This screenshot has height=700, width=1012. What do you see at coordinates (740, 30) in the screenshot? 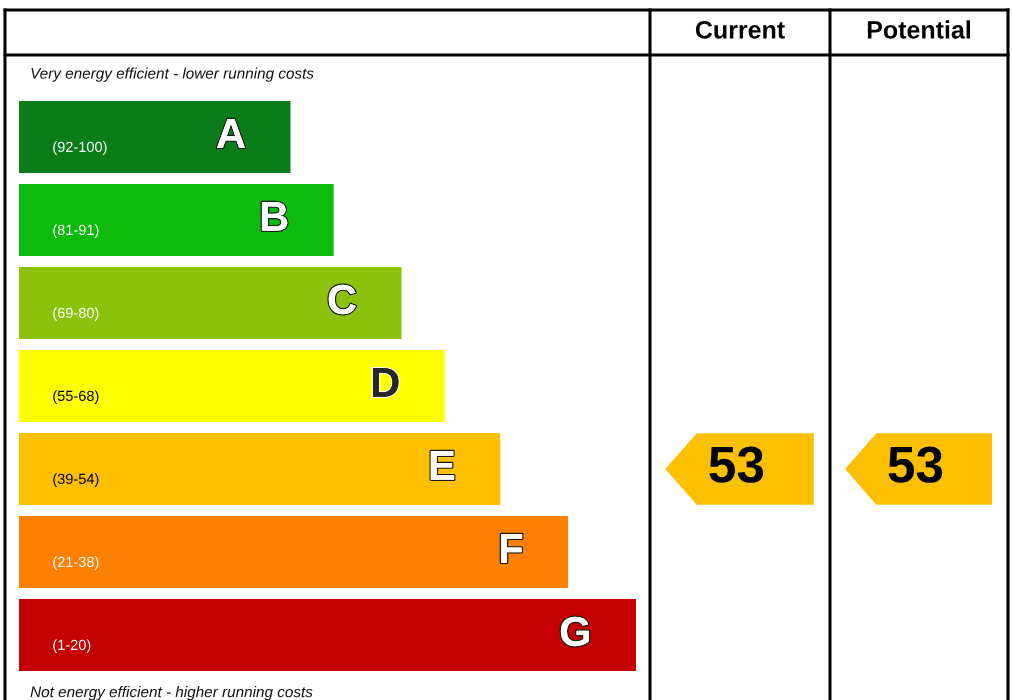
I see `text: Current` at bounding box center [740, 30].